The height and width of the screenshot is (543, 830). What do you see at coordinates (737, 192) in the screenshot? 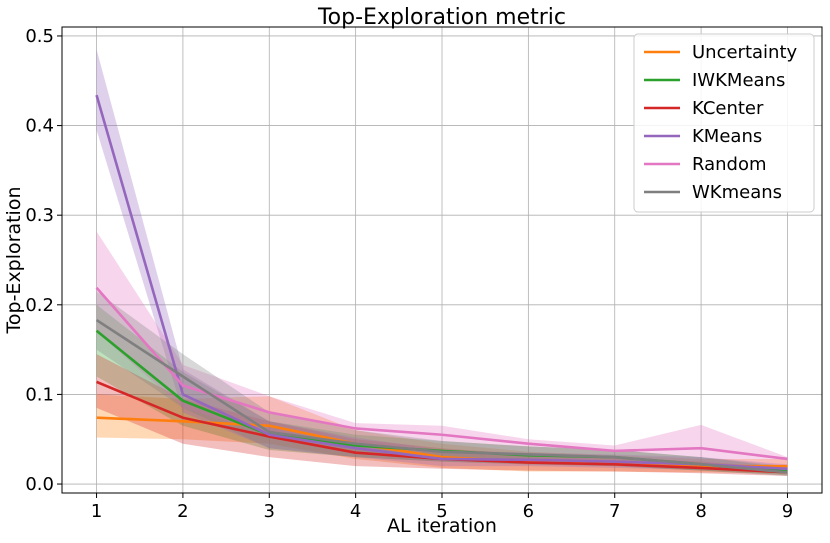
I see `legend-label-wkmeans: WKmeans` at bounding box center [737, 192].